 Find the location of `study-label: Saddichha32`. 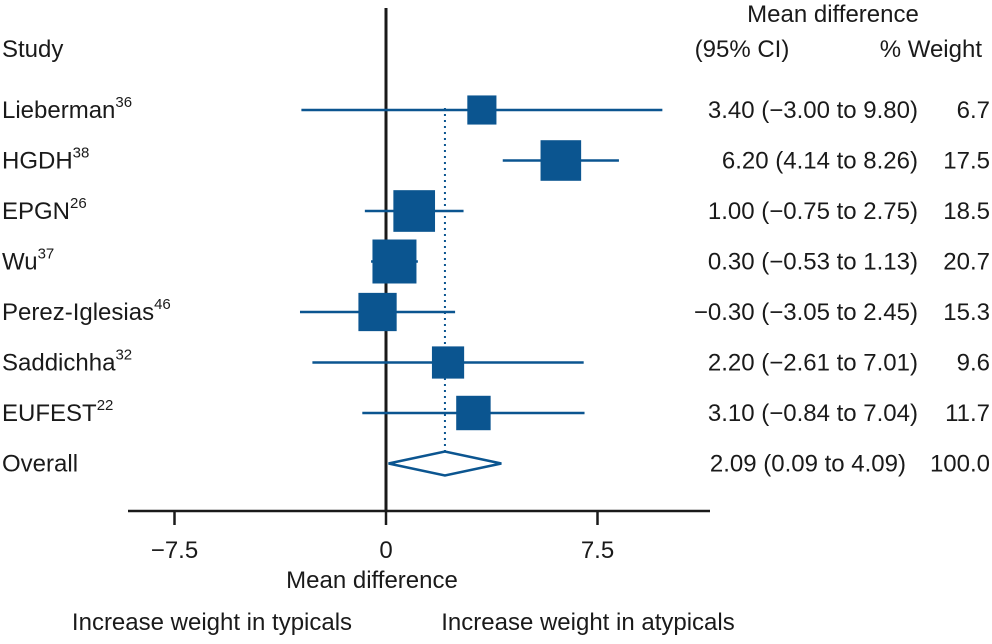

study-label: Saddichha32 is located at coordinates (67, 362).